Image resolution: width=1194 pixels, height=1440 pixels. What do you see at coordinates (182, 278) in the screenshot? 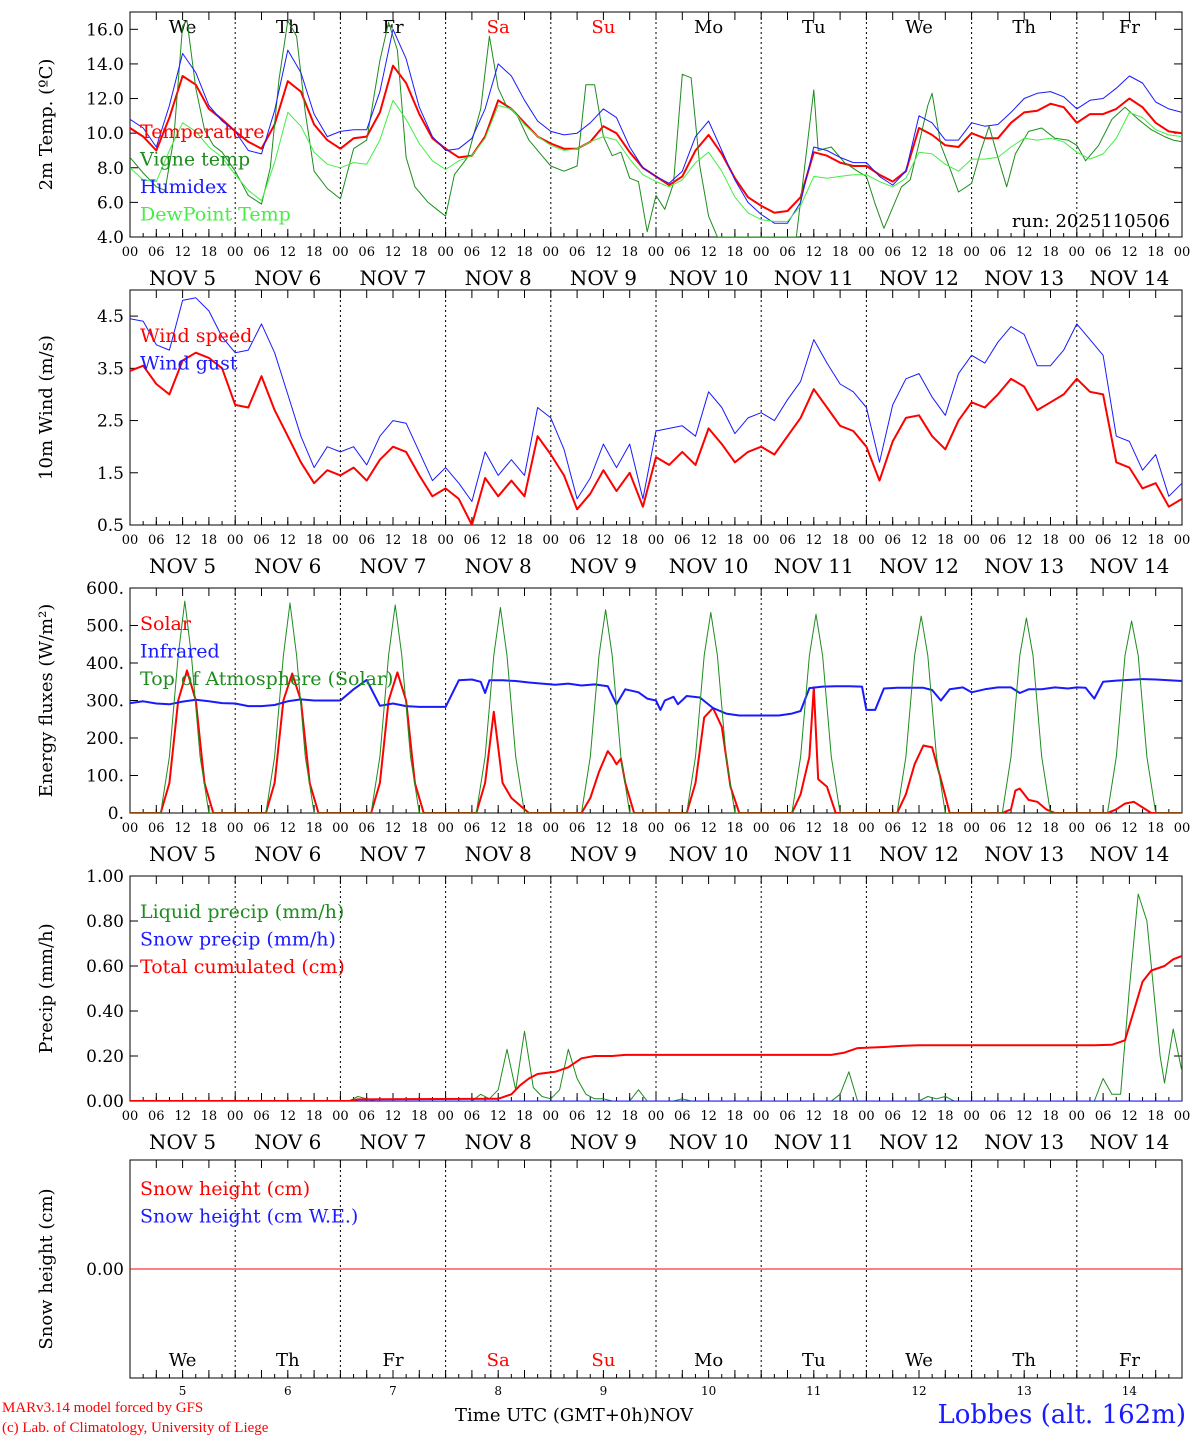
I see `date-label: NOV 5` at bounding box center [182, 278].